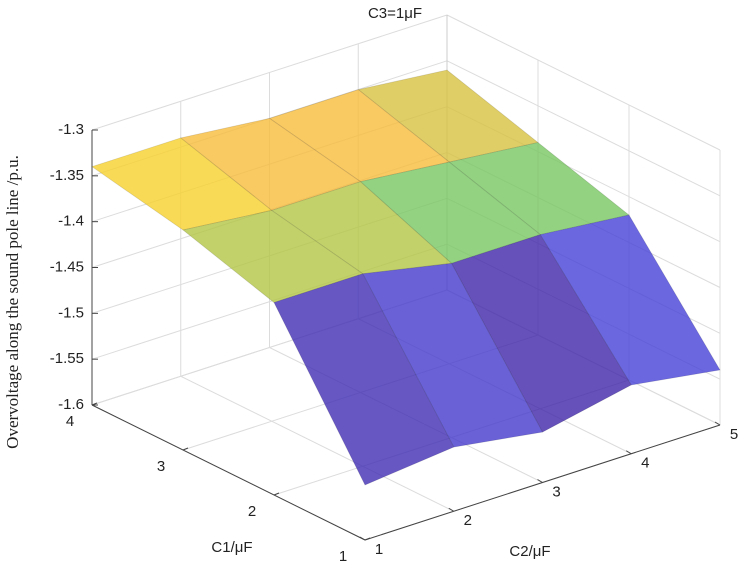  Describe the element at coordinates (252, 511) in the screenshot. I see `y-tick-label: 2` at that location.